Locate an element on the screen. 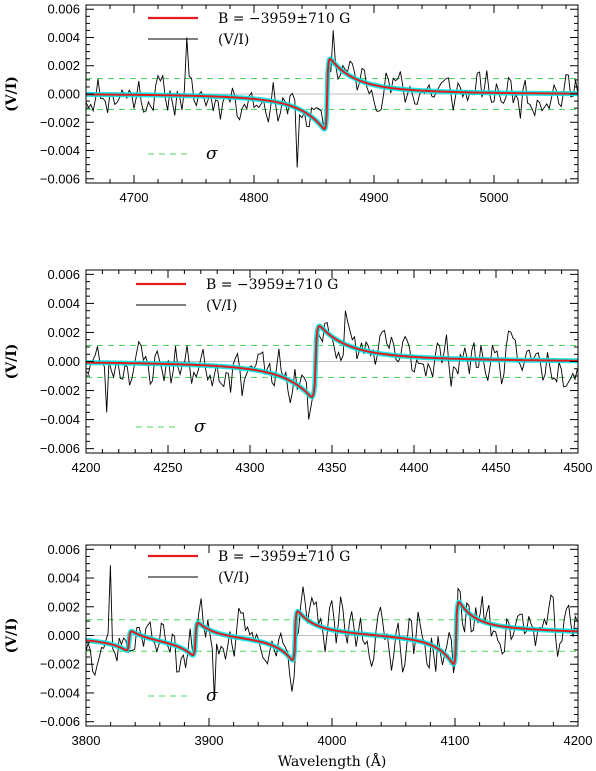  x-tick-label: 4450 is located at coordinates (496, 467).